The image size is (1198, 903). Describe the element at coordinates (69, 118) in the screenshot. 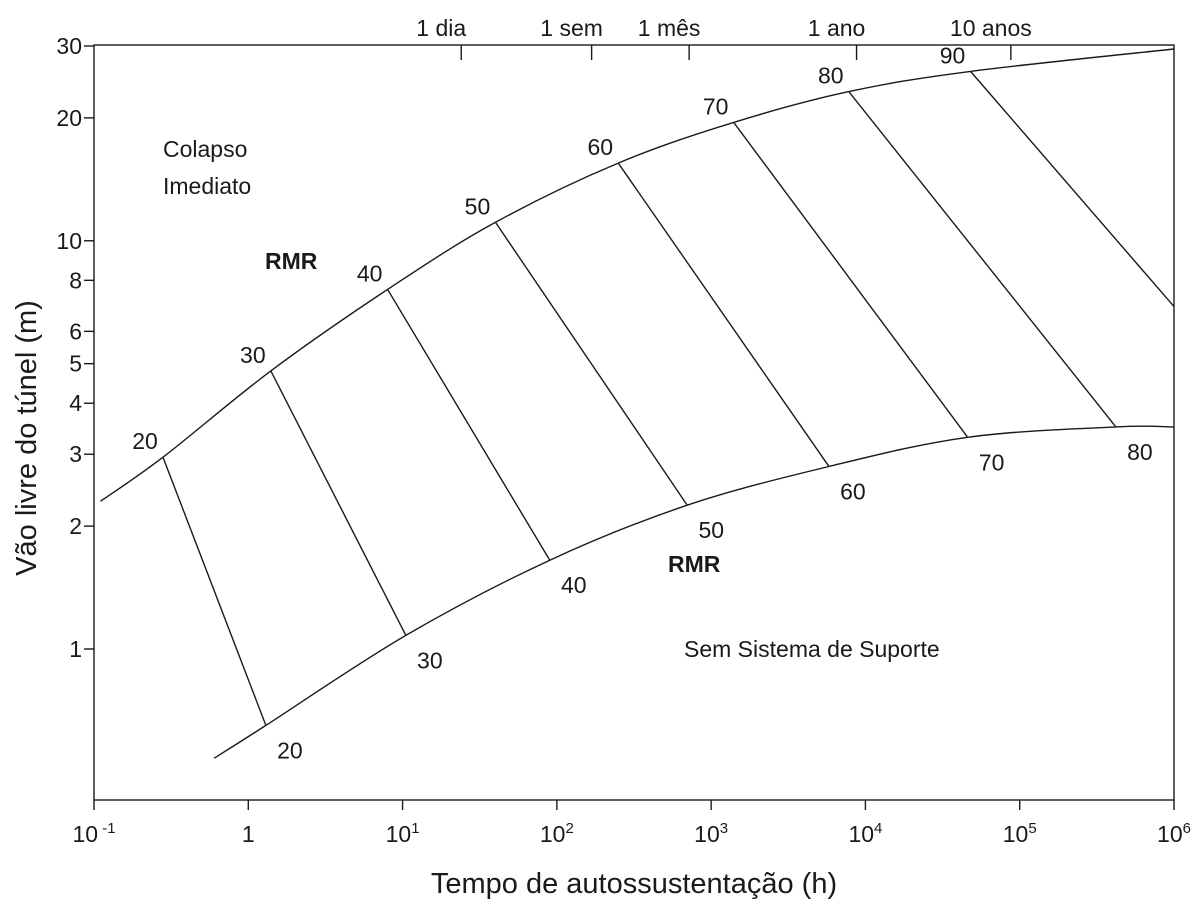

I see `y-tick-label: 20` at that location.